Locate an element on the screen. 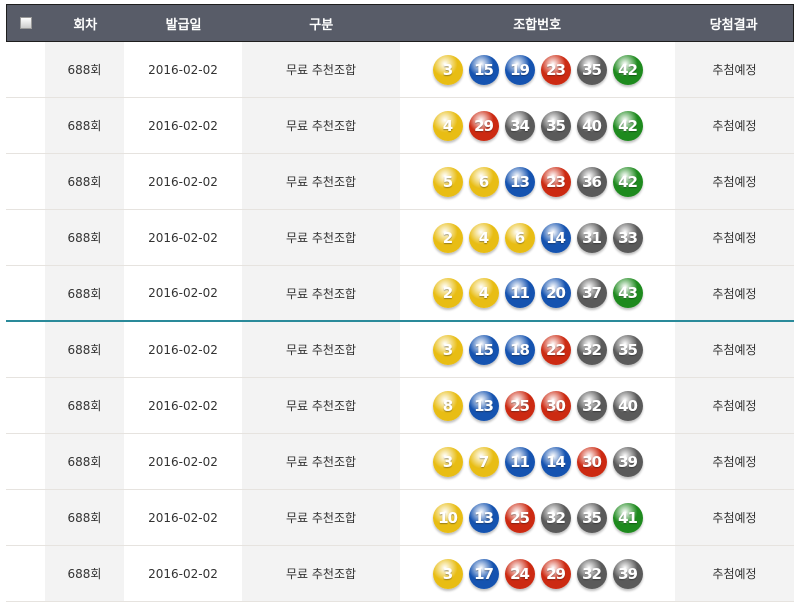  table-header: 회차 발급일 구분 조합번호 당첨결과 is located at coordinates (400, 23).